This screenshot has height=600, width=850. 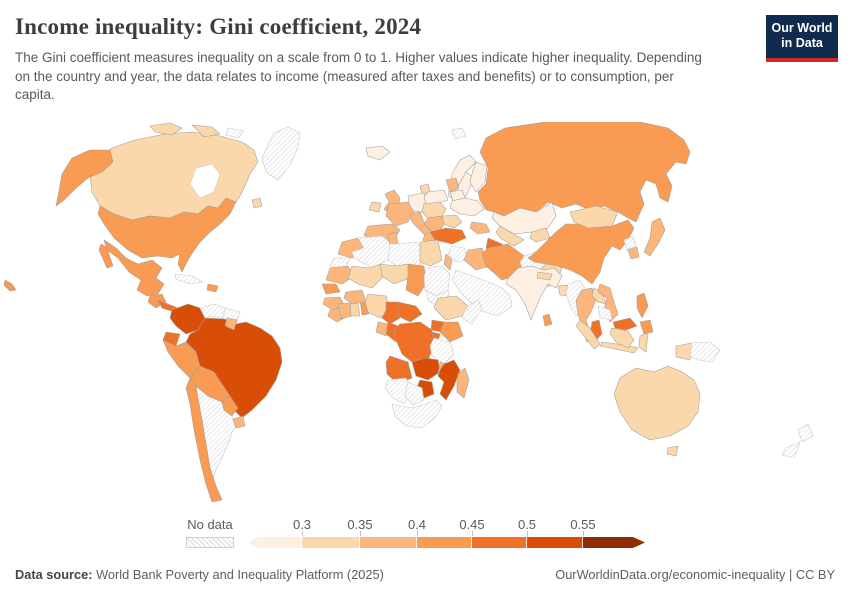 I want to click on country-hispaniola, so click(x=212, y=288).